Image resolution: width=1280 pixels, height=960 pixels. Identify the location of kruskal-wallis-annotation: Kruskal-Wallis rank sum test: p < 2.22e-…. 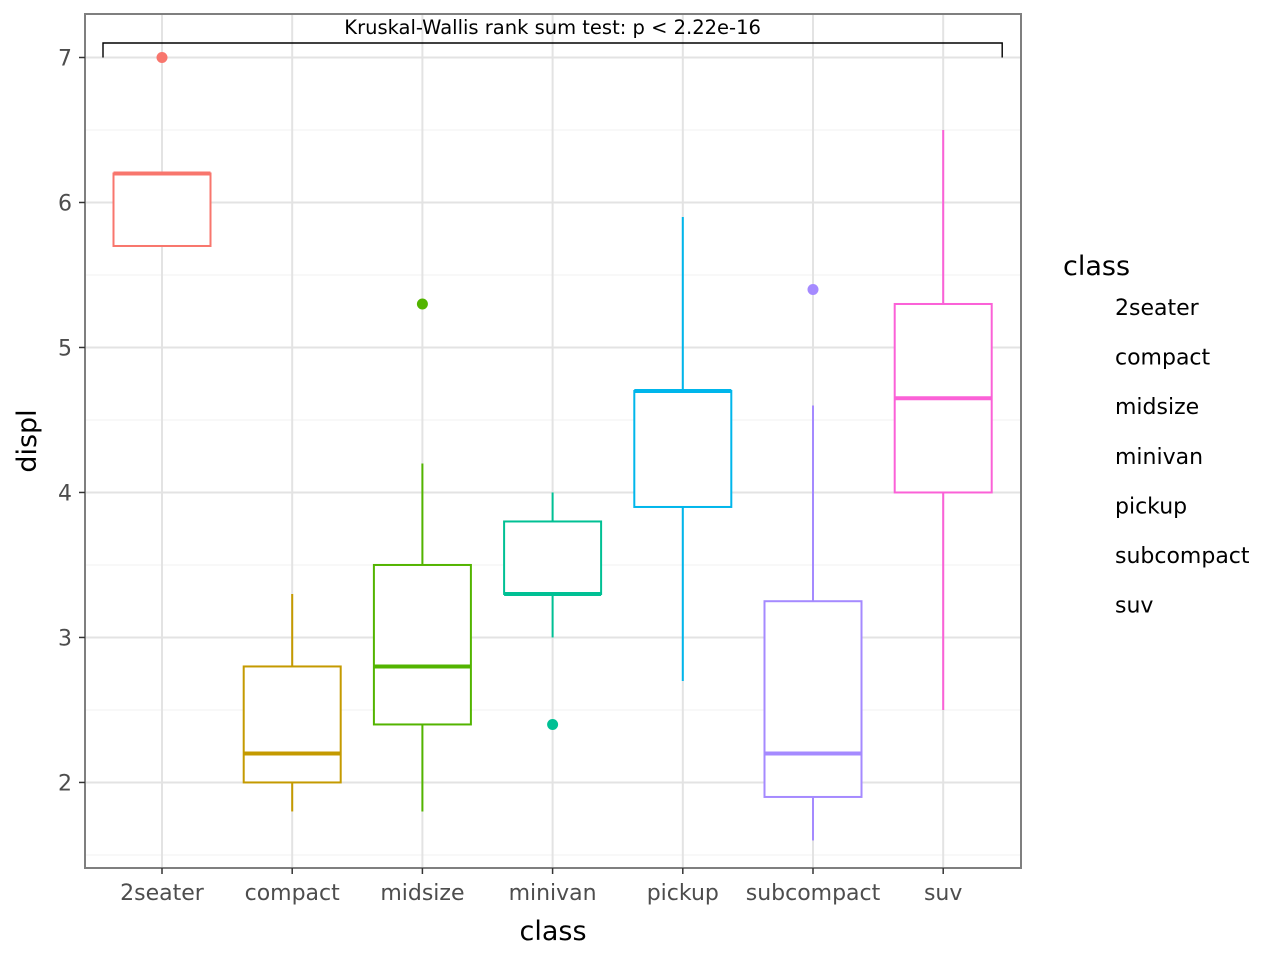
(552, 27).